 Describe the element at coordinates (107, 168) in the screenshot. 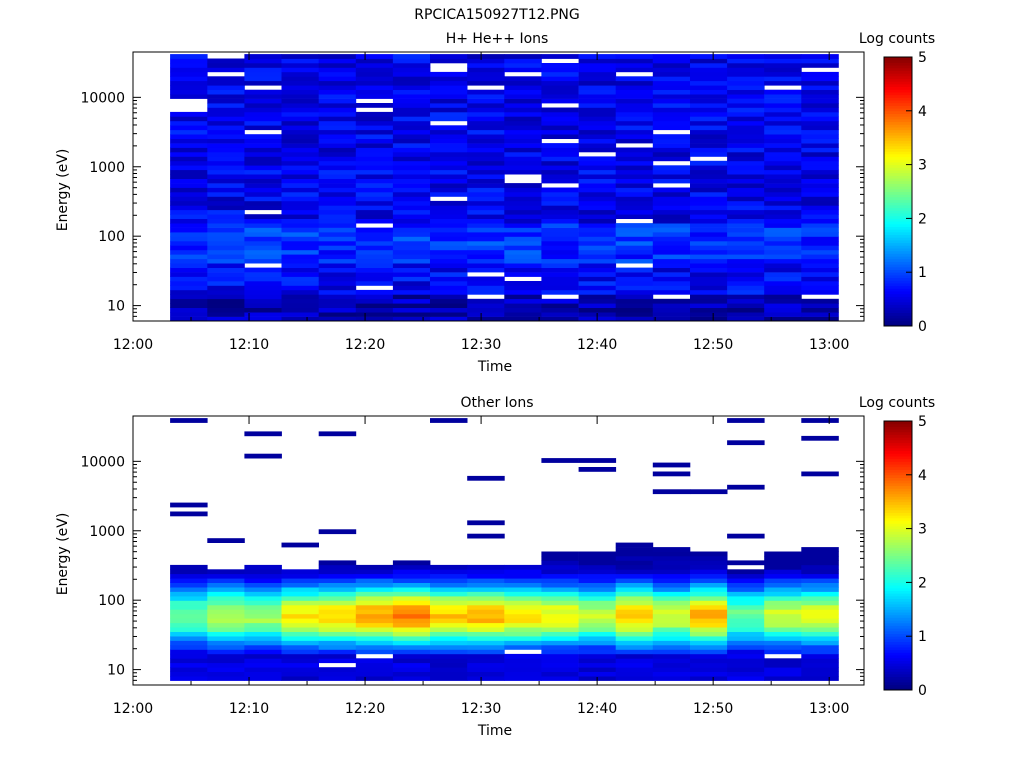

I see `y-tick-label: 1000` at that location.